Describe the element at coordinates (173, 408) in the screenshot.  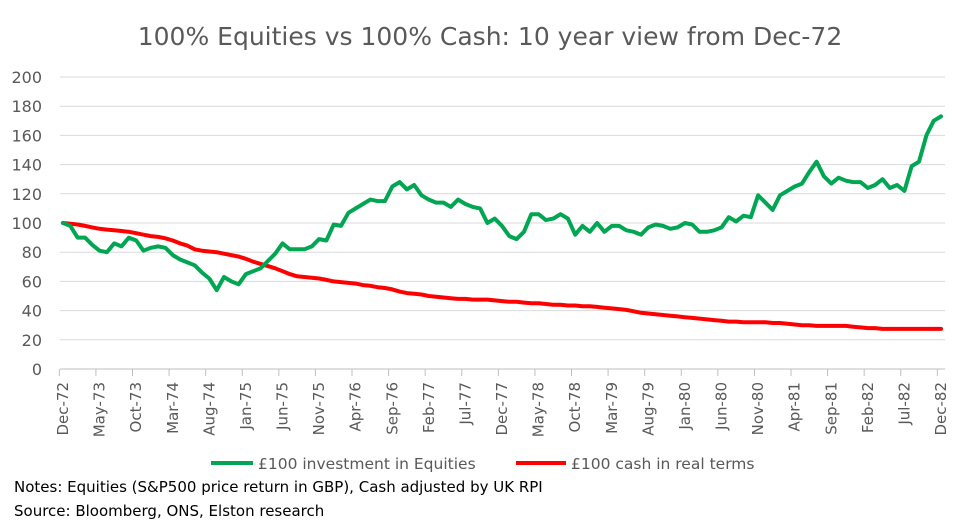
I see `x-tick-label: Mar-74` at that location.